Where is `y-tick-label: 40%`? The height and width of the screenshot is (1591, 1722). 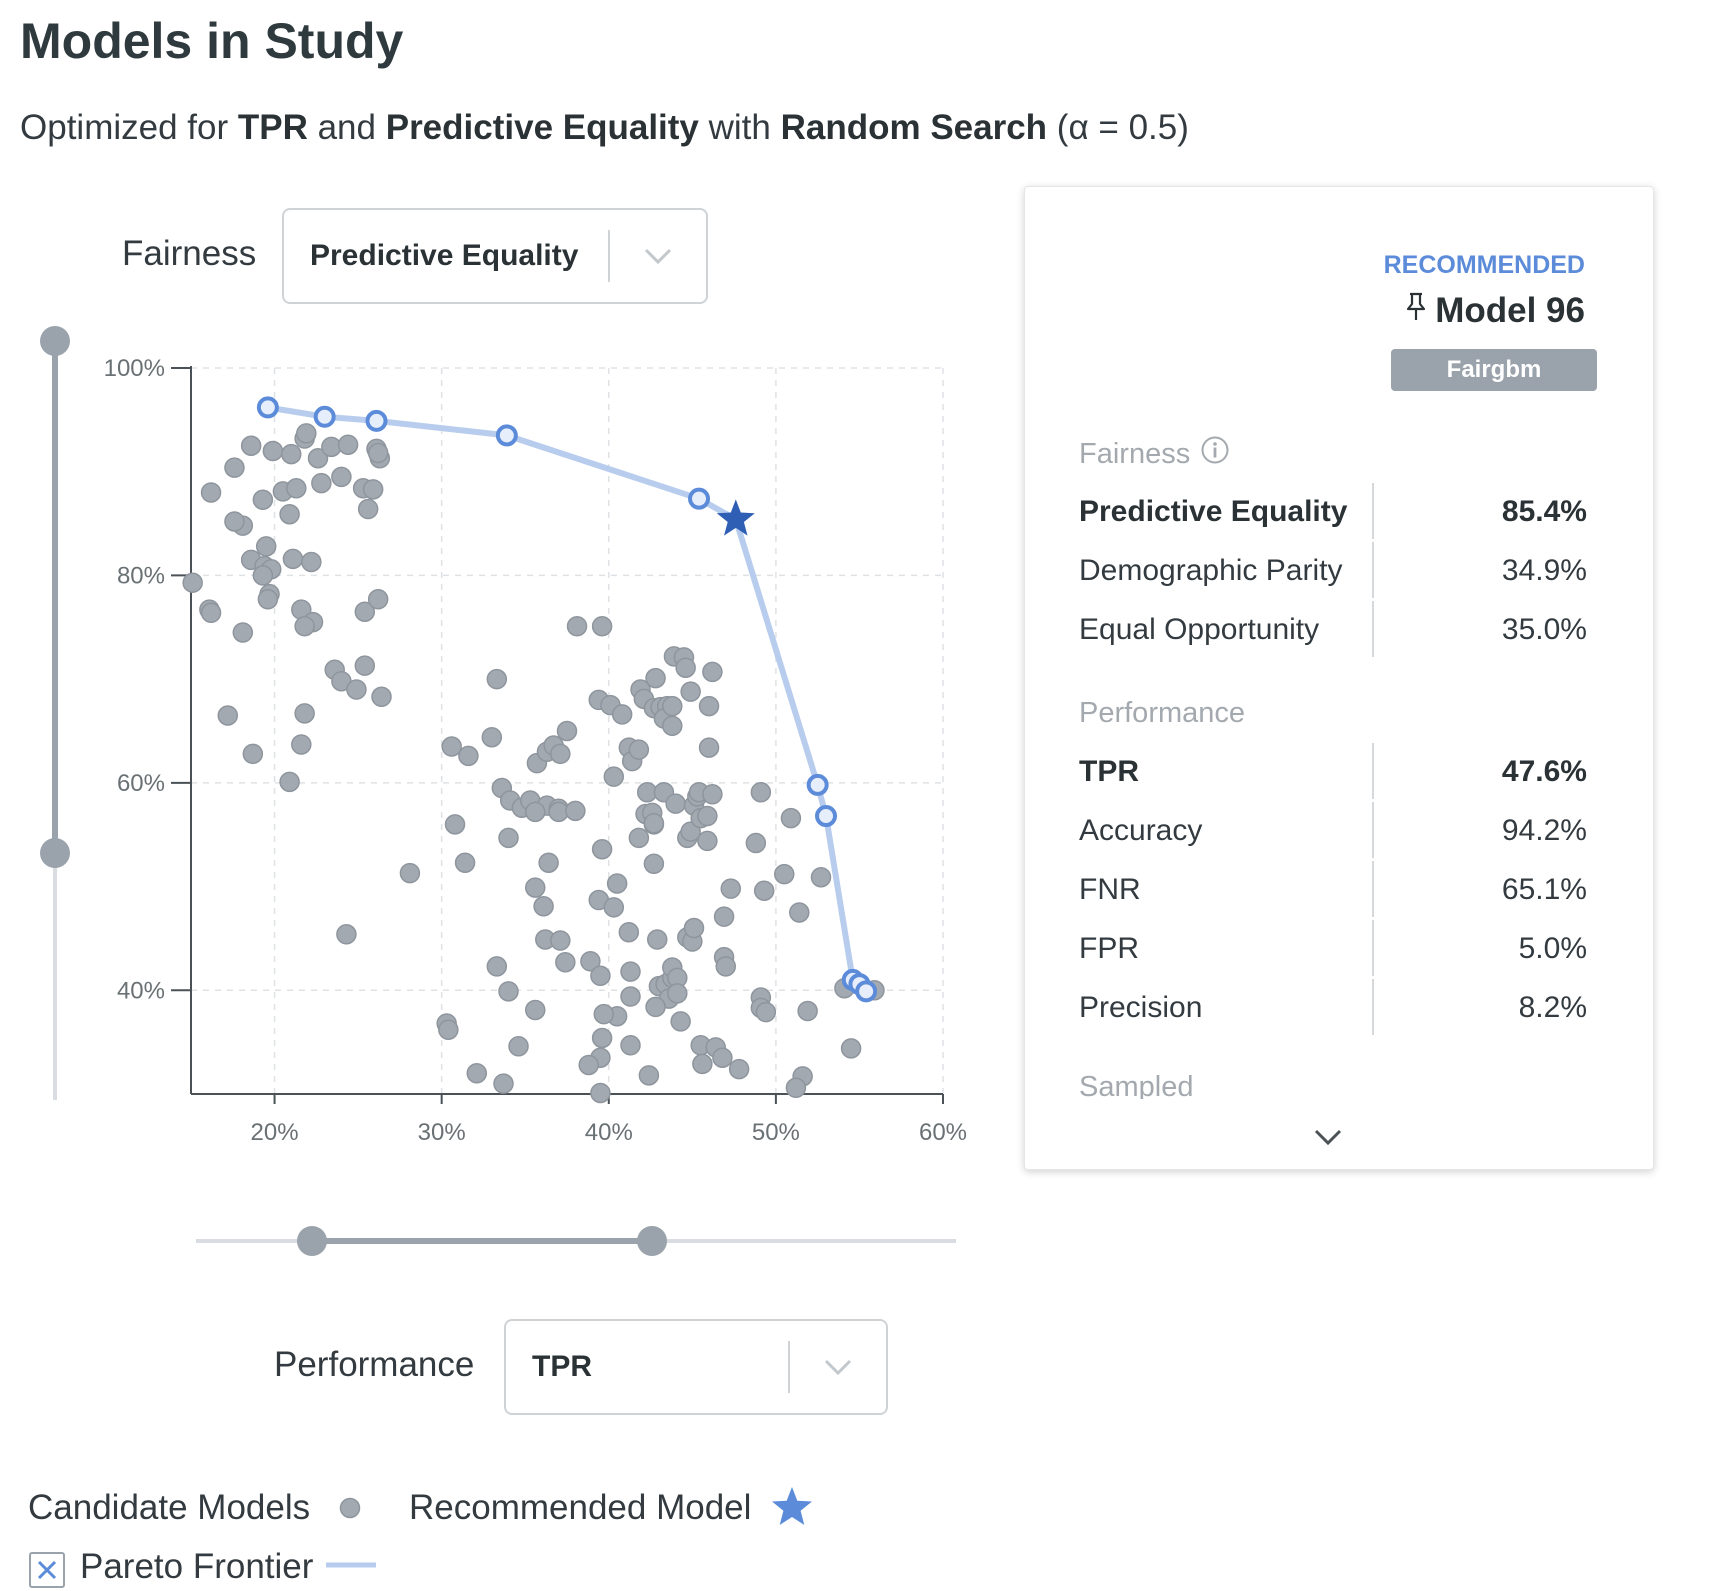 y-tick-label: 40% is located at coordinates (141, 990).